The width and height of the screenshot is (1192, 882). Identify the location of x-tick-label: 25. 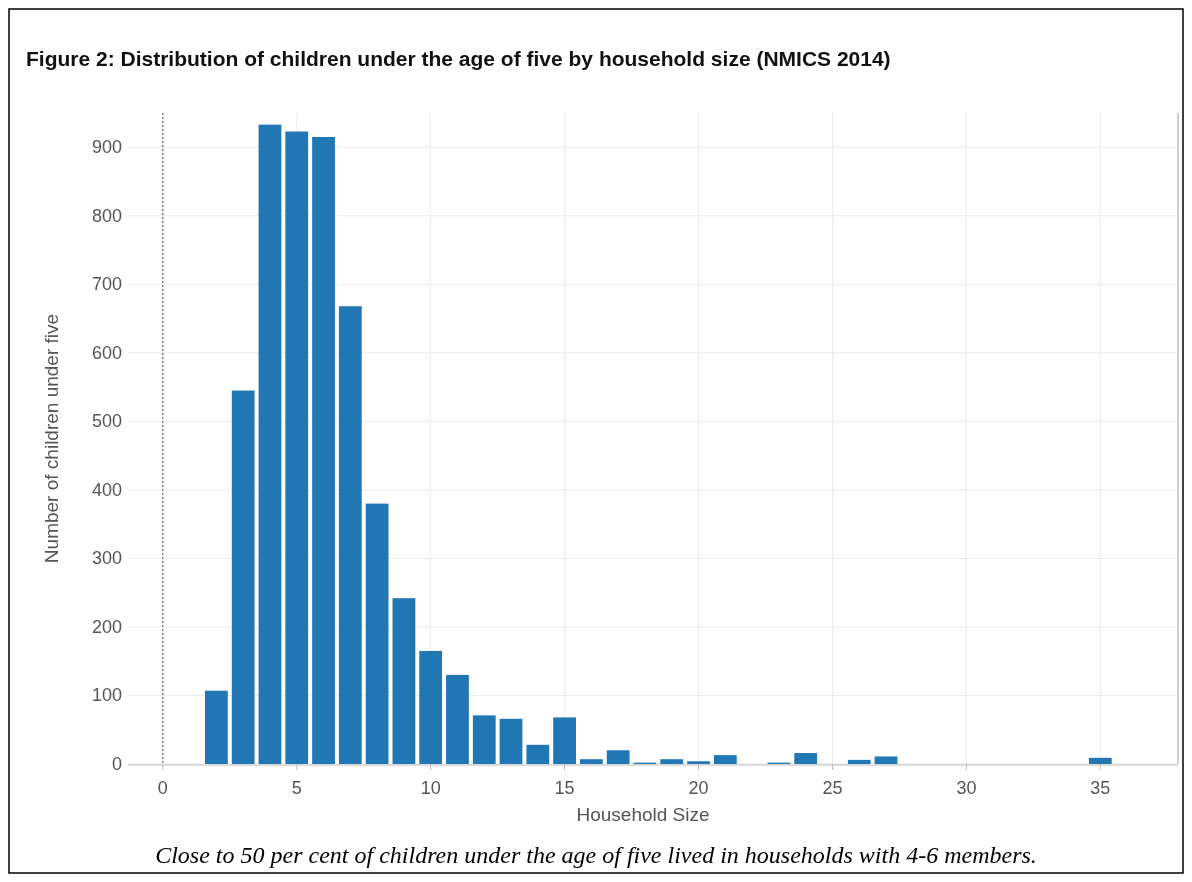
(832, 788).